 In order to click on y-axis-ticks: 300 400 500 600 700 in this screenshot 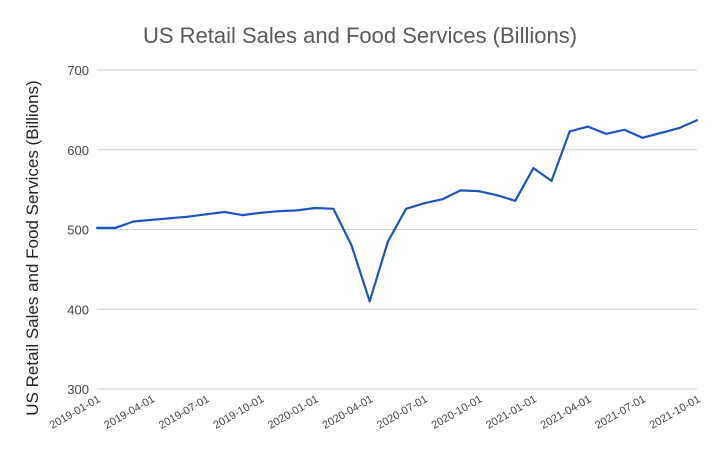, I will do `click(78, 230)`.